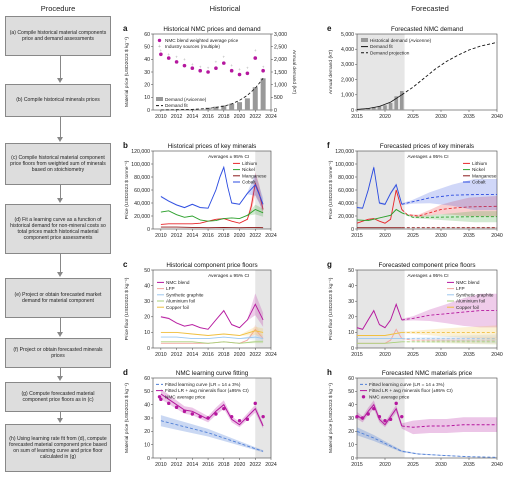  I want to click on lr-floor-line, so click(212, 410).